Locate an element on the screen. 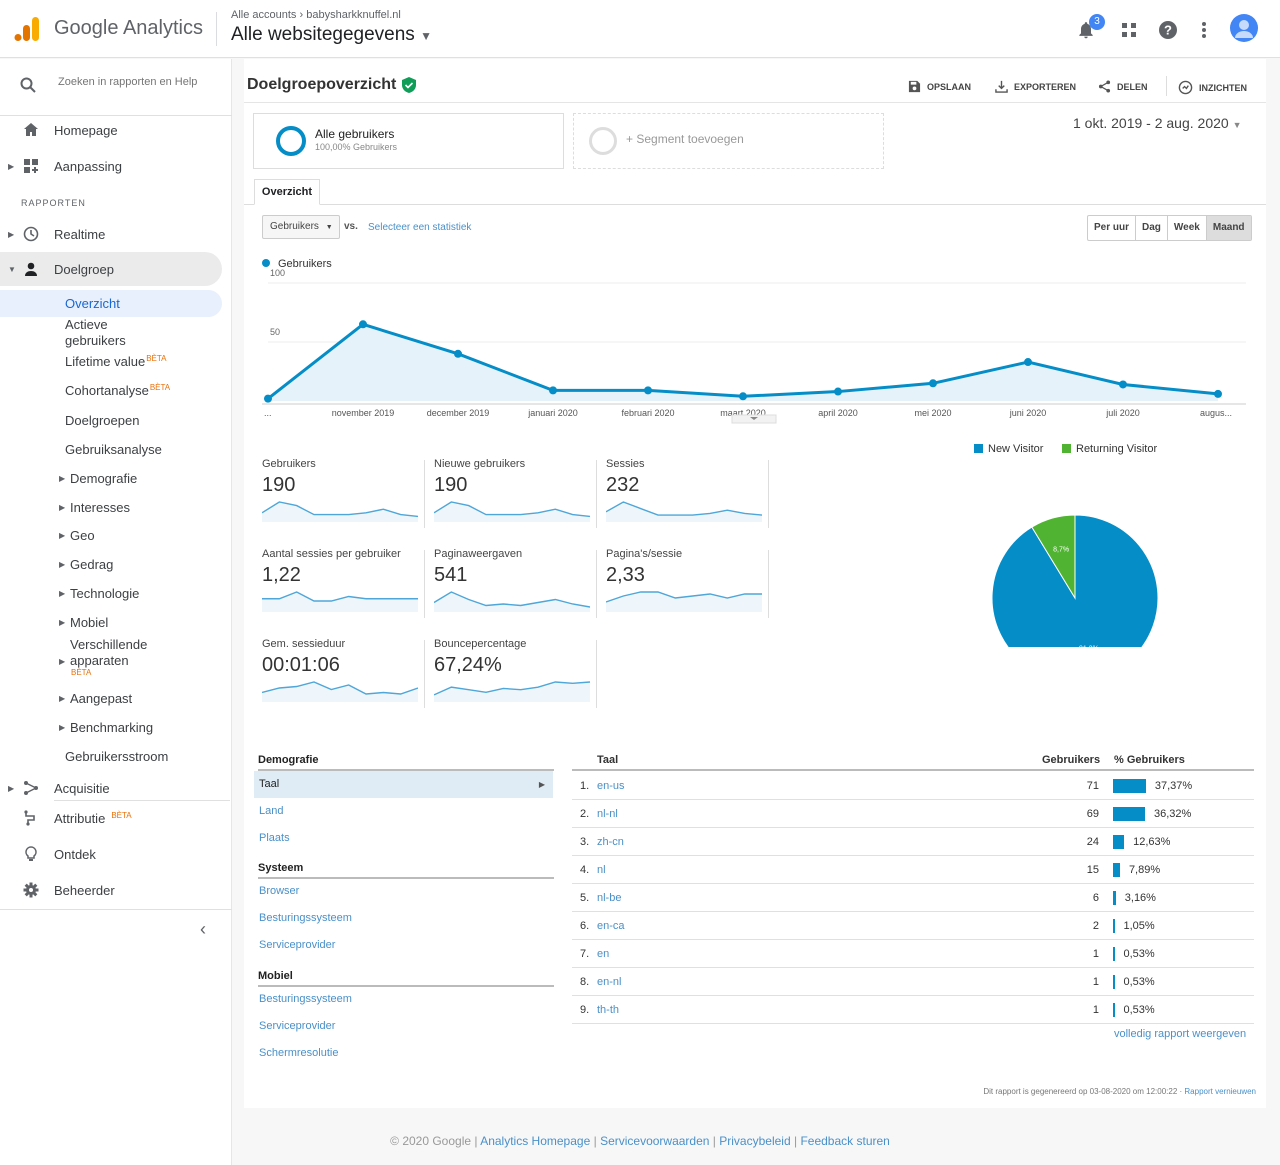  footer-link-feedback: Feedback sturen is located at coordinates (845, 1141).